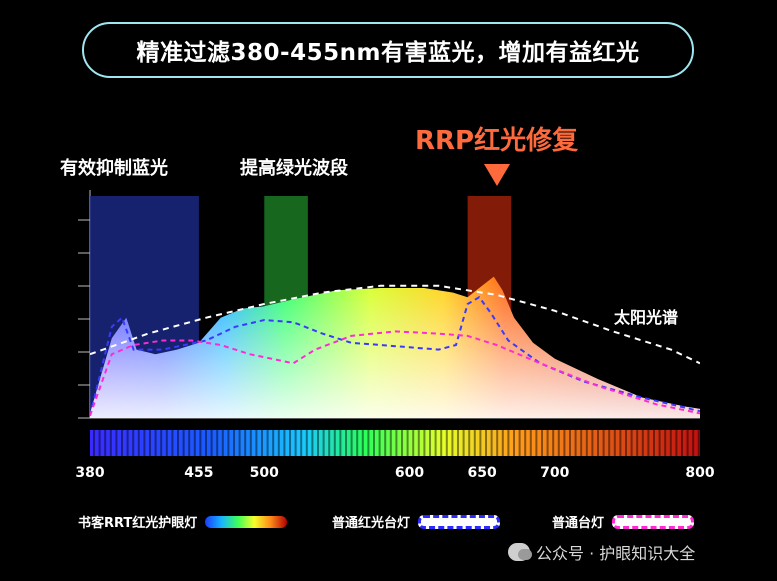 The image size is (777, 581). What do you see at coordinates (395, 373) in the screenshot?
I see `normal-lamp-line` at bounding box center [395, 373].